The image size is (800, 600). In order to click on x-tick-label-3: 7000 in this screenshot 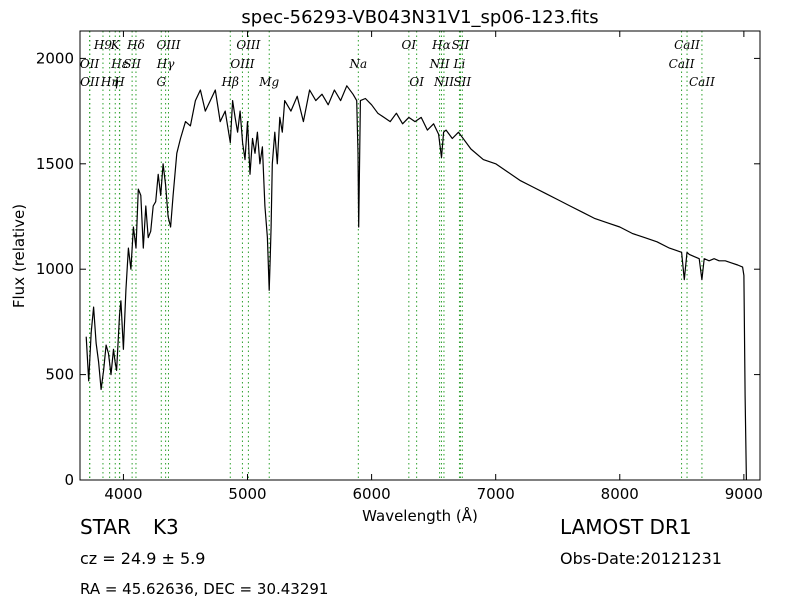, I will do `click(496, 494)`.